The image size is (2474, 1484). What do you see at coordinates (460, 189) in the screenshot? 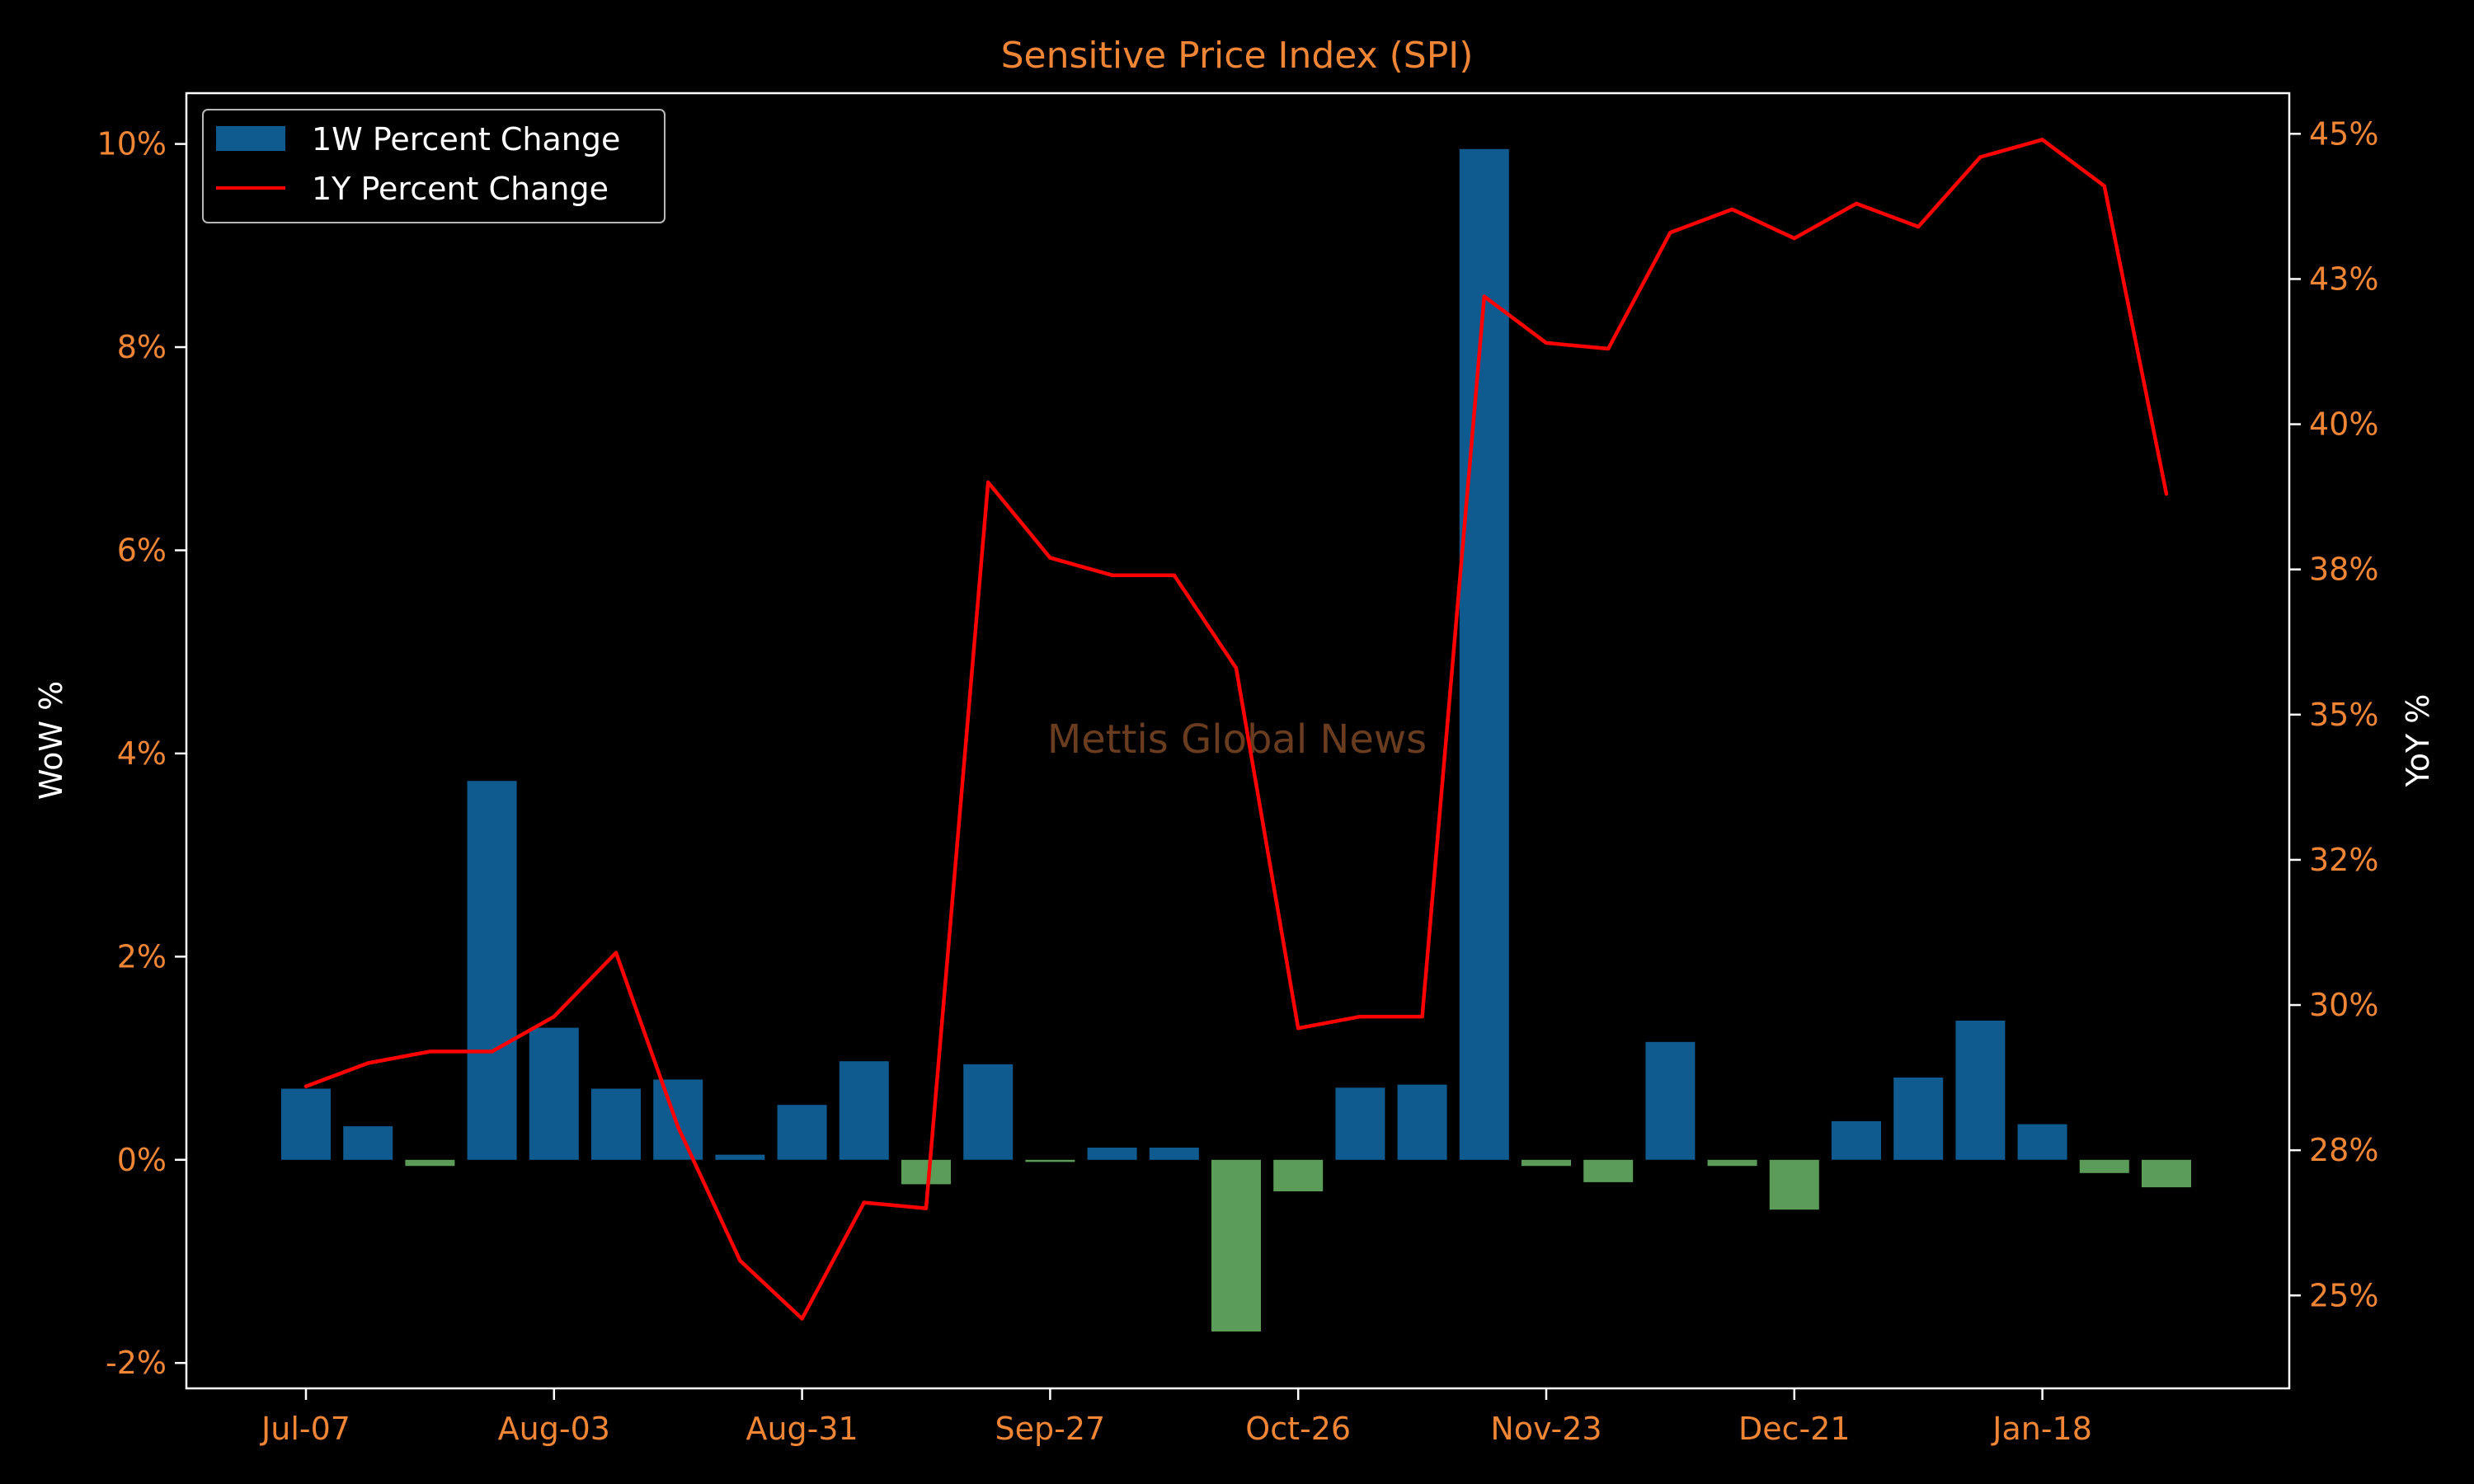
I see `legend-label-1y: 1Y Percent Change` at bounding box center [460, 189].